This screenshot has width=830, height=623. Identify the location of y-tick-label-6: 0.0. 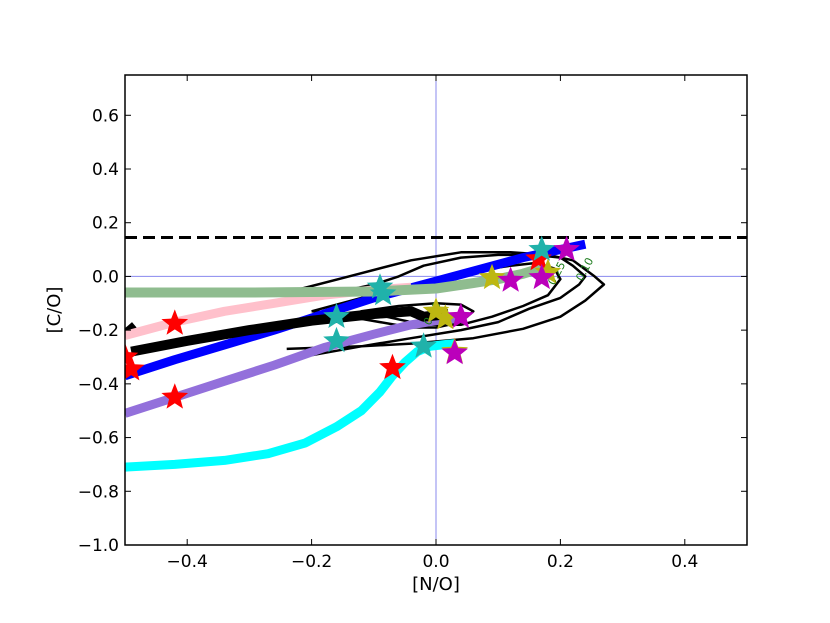
(105, 277).